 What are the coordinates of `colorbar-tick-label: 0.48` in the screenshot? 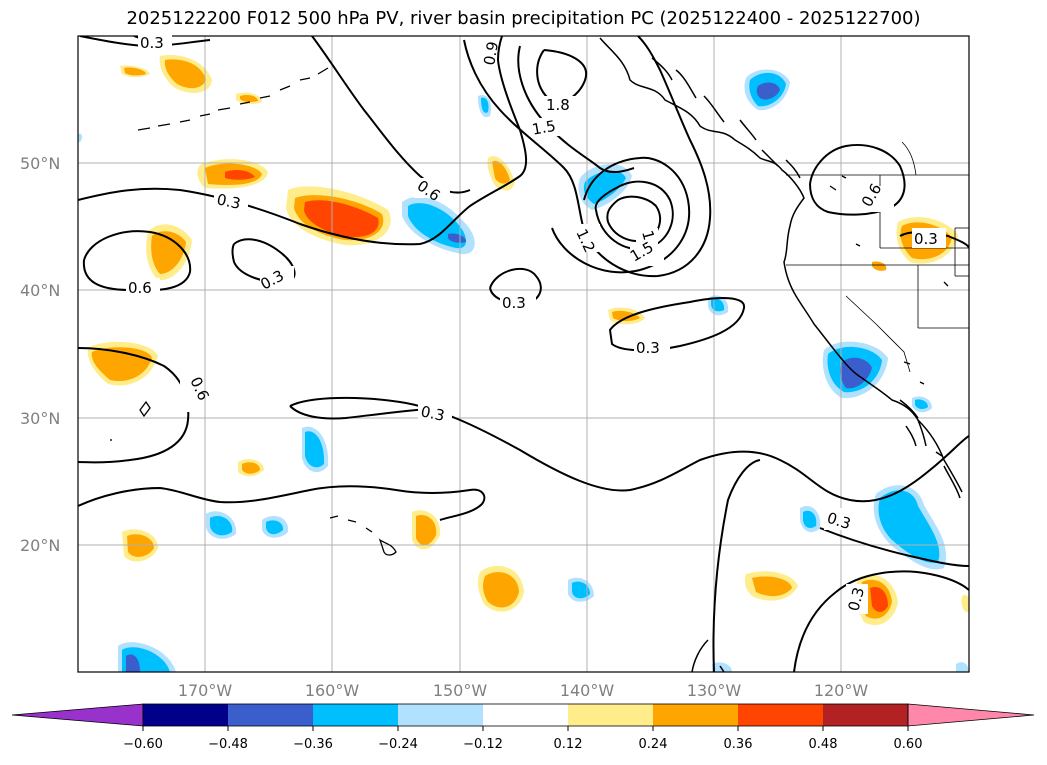 It's located at (823, 744).